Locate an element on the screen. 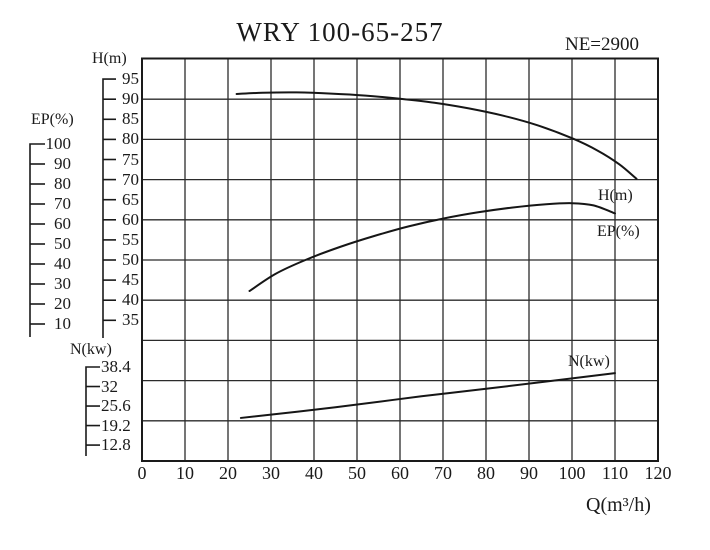  x-tick-label: 30 is located at coordinates (271, 473).